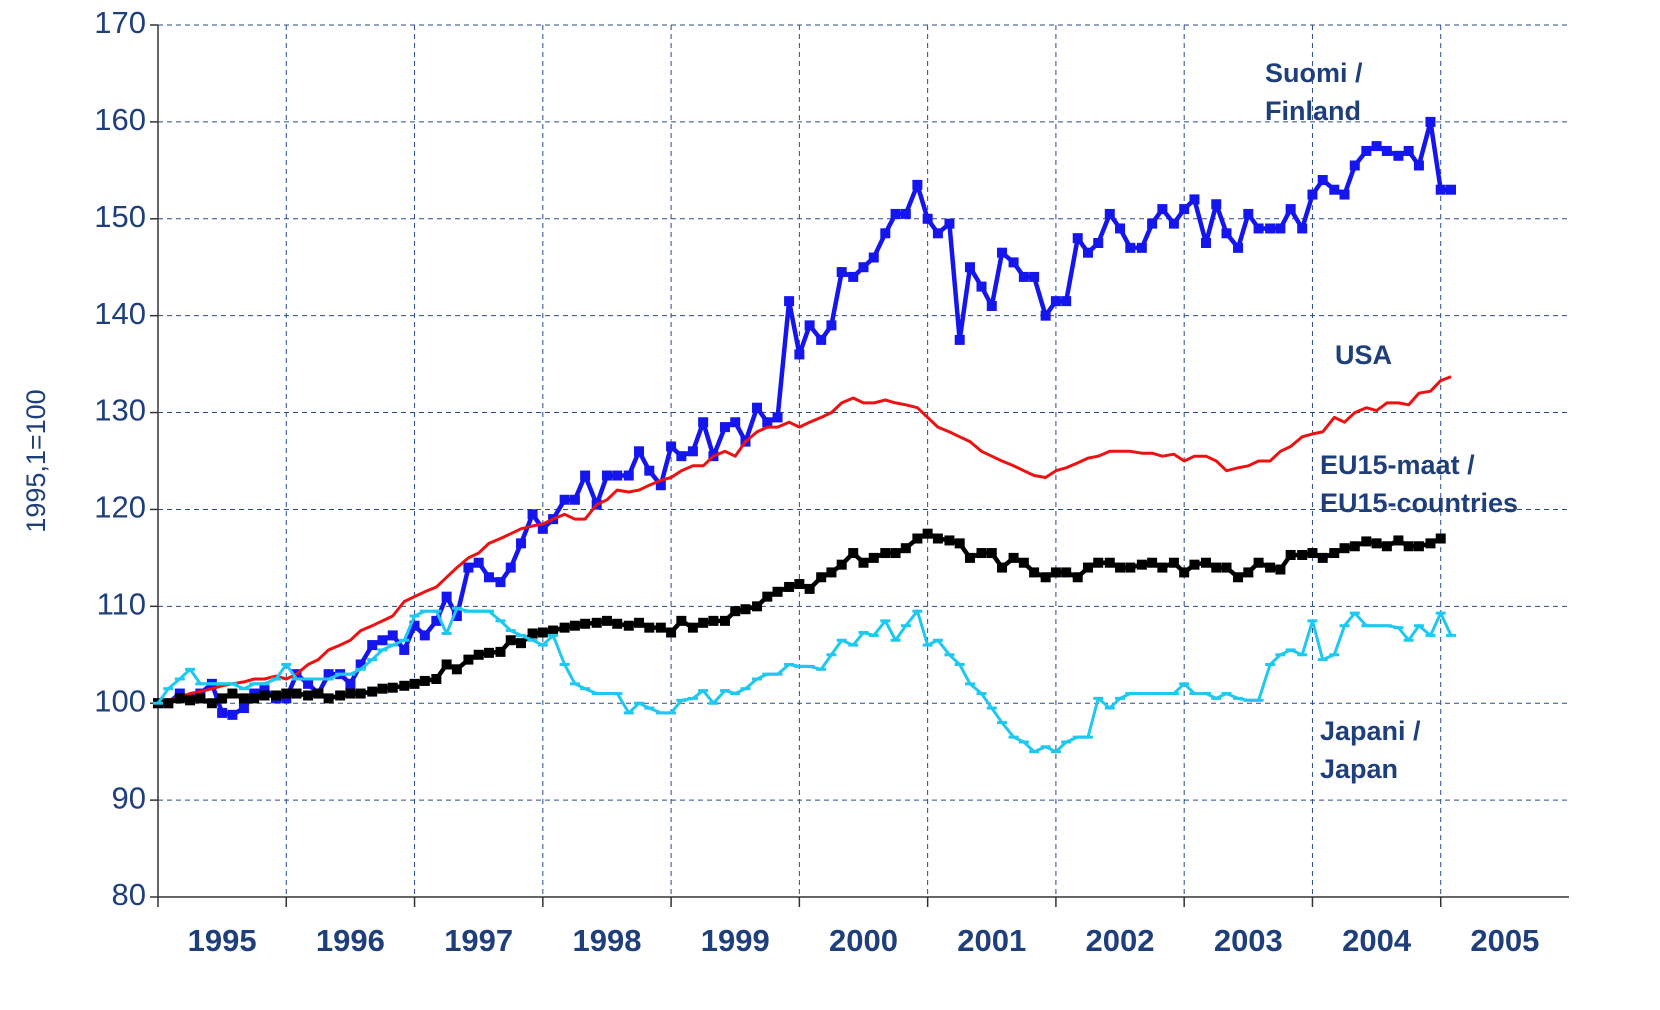  Describe the element at coordinates (1313, 111) in the screenshot. I see `series-label: Finland` at that location.